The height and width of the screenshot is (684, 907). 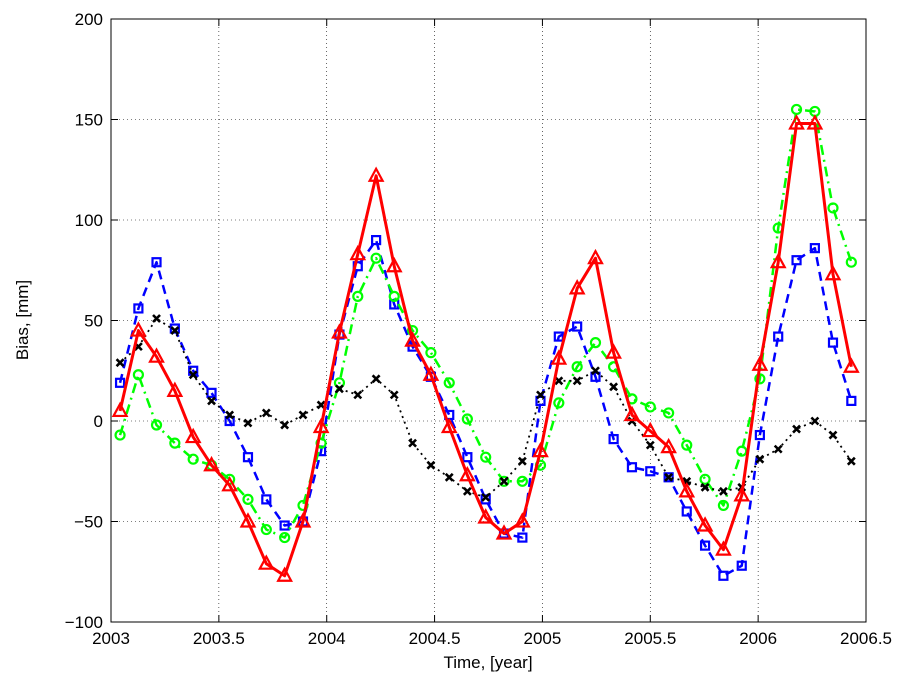 What do you see at coordinates (111, 638) in the screenshot?
I see `x-tick-label: 2003` at bounding box center [111, 638].